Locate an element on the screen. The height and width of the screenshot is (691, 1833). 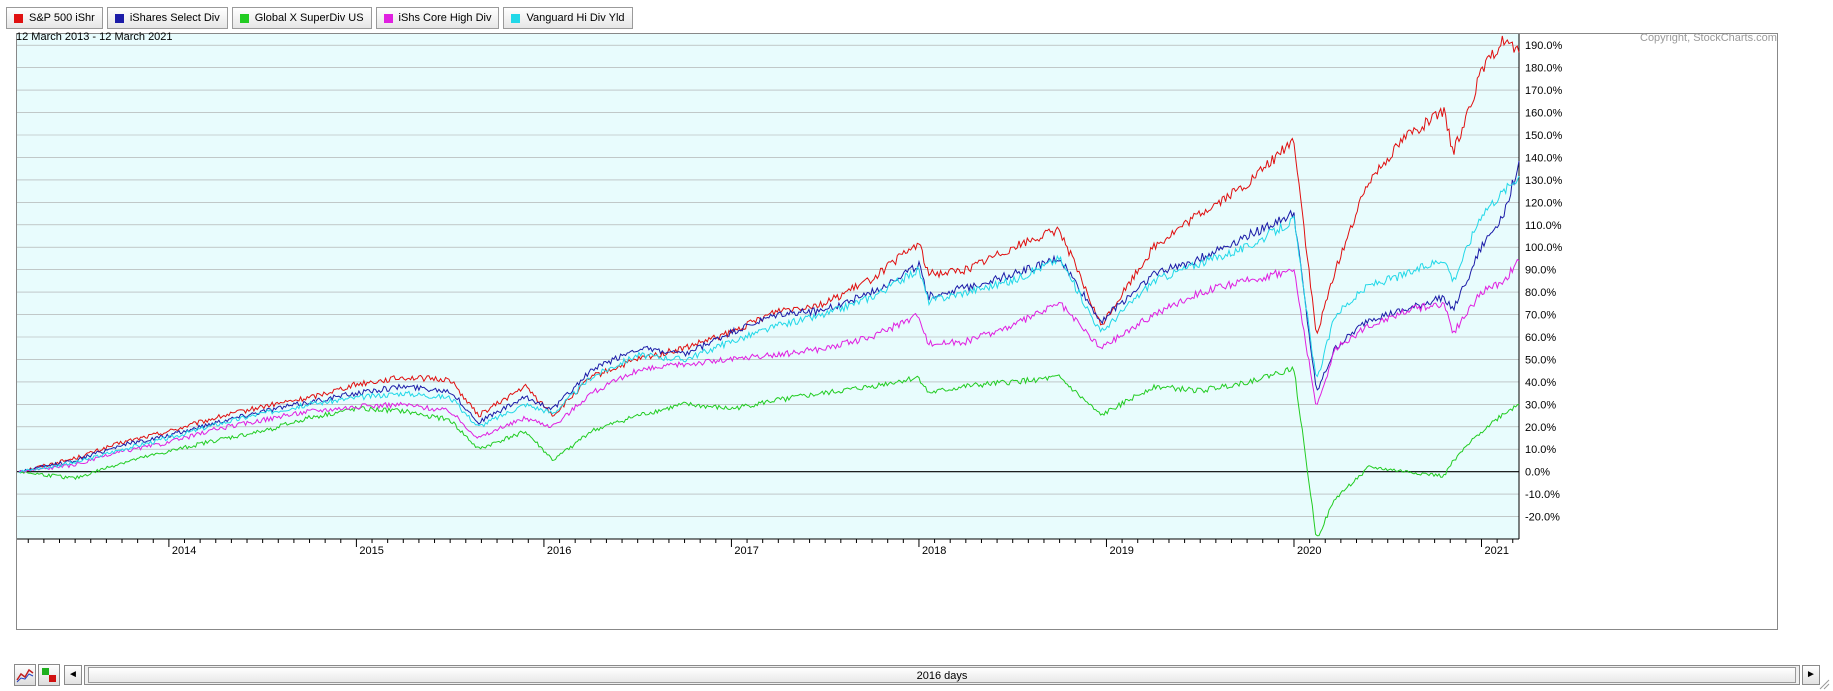
x-tick-label: 2019 is located at coordinates (1121, 551).